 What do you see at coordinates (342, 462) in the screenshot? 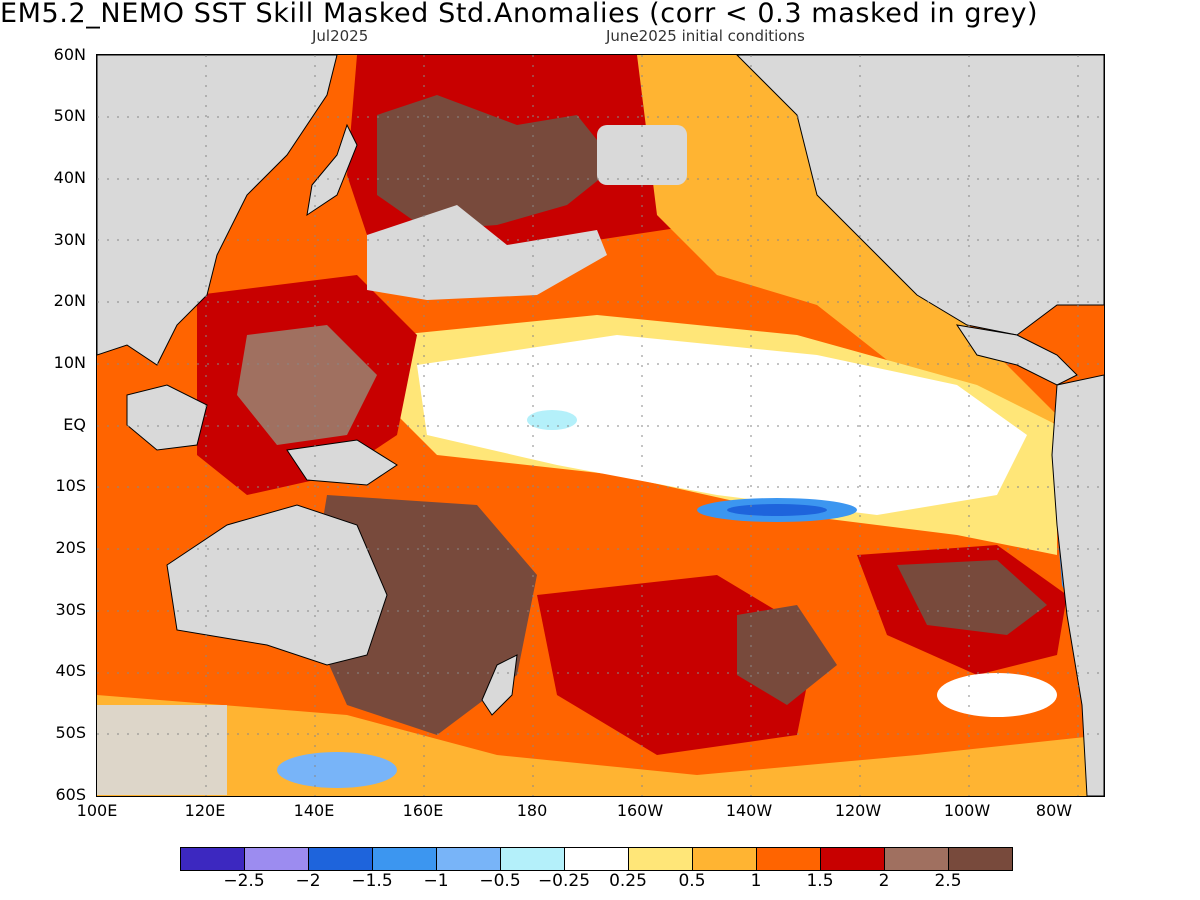
I see `new-guinea-landmass` at bounding box center [342, 462].